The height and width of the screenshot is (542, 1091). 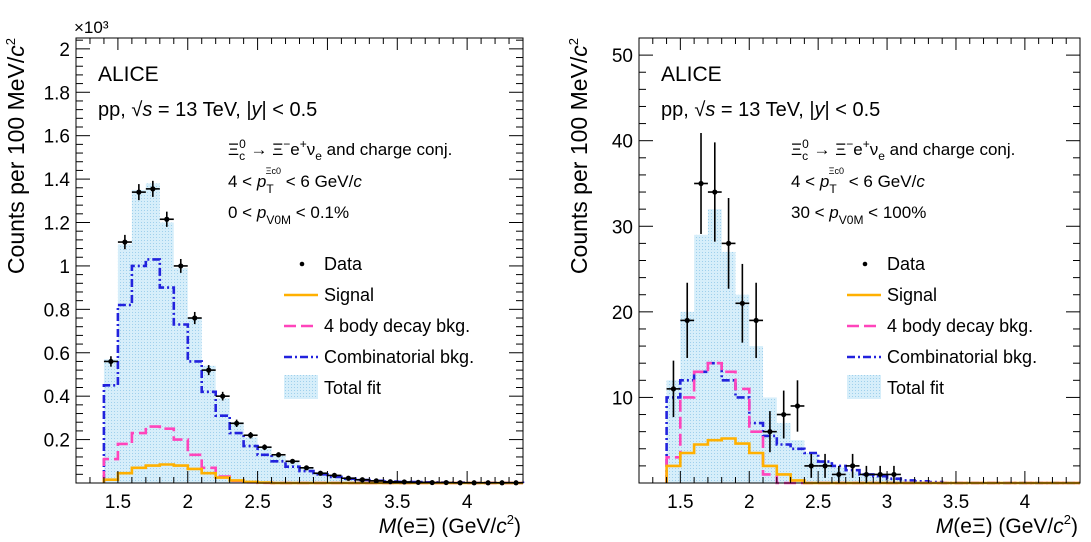 I want to click on text-part: −, so click(x=849, y=144).